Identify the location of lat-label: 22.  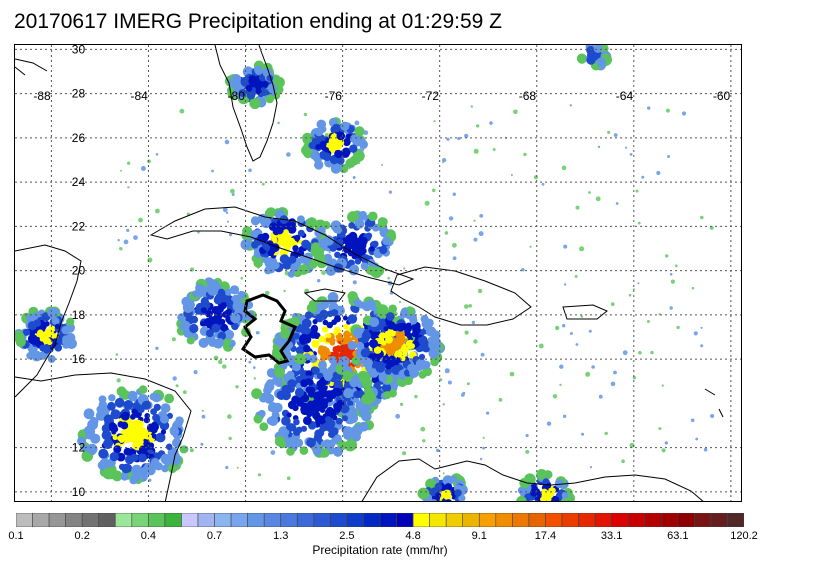
(79, 226).